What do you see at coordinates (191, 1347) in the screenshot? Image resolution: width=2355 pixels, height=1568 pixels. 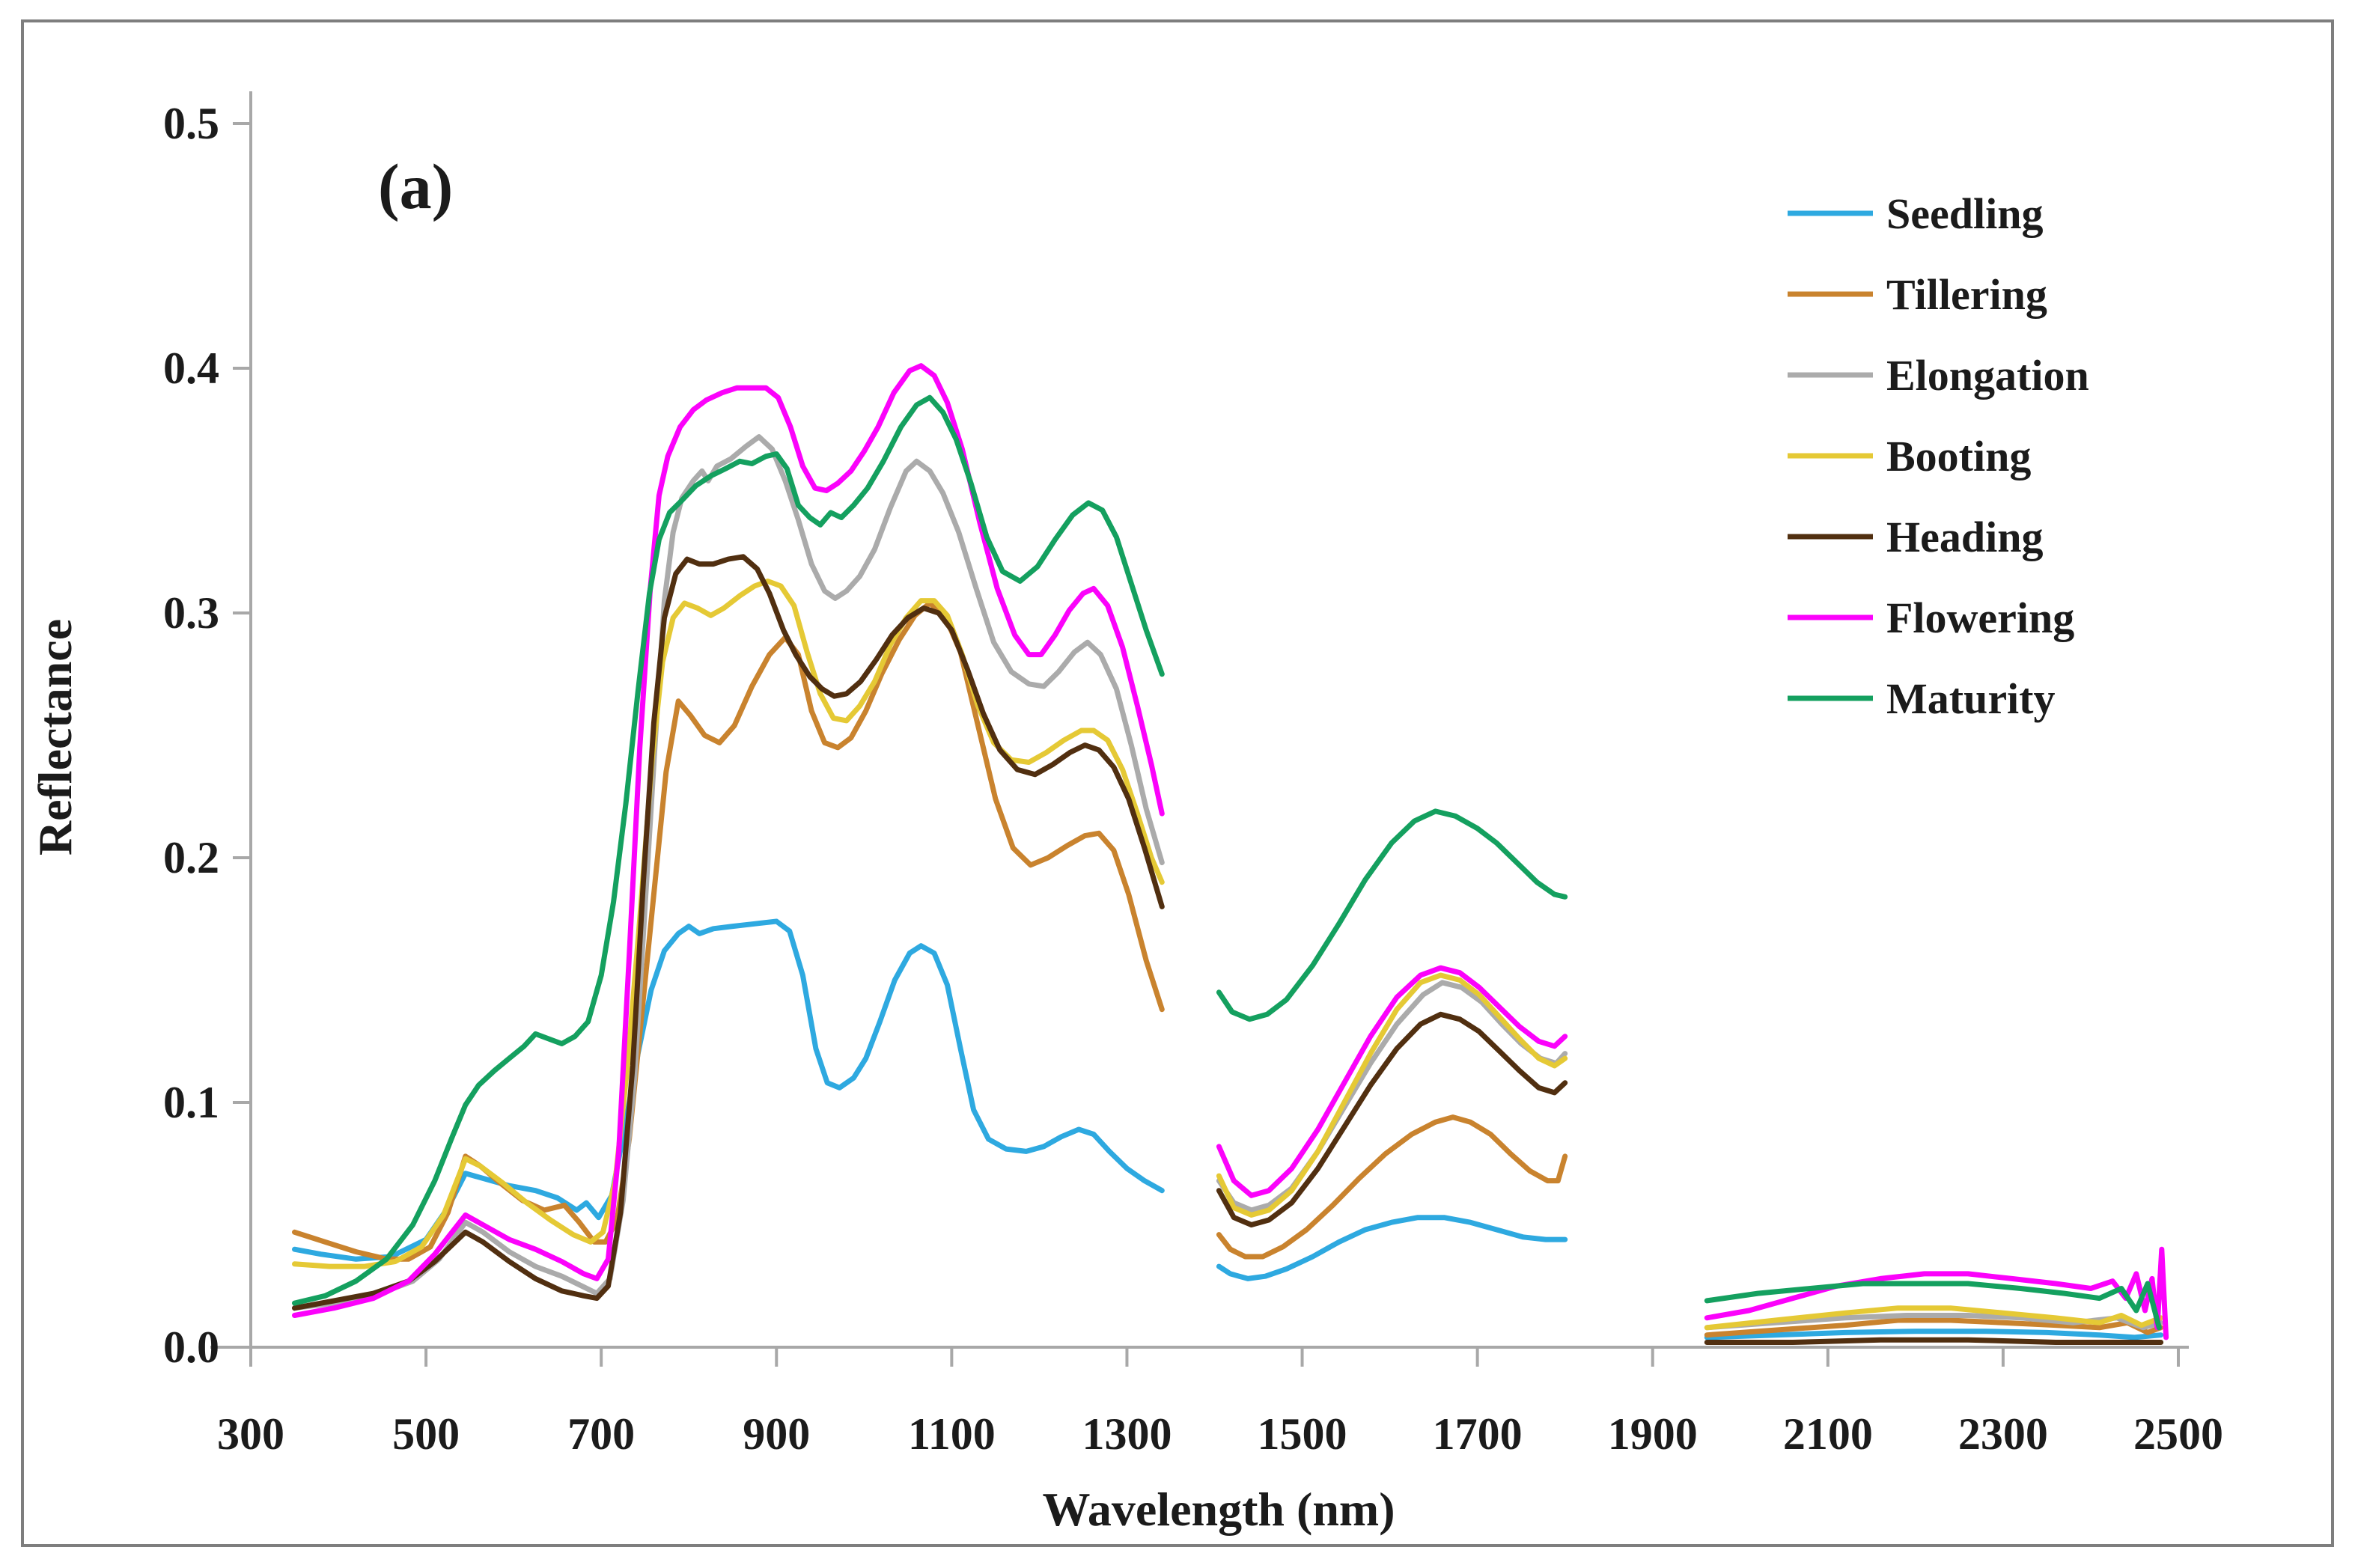 I see `y-tick-label: 0.0` at bounding box center [191, 1347].